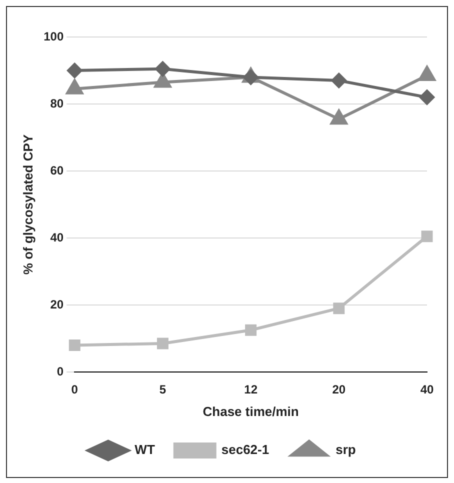  Describe the element at coordinates (144, 450) in the screenshot. I see `legend-label: WT` at that location.